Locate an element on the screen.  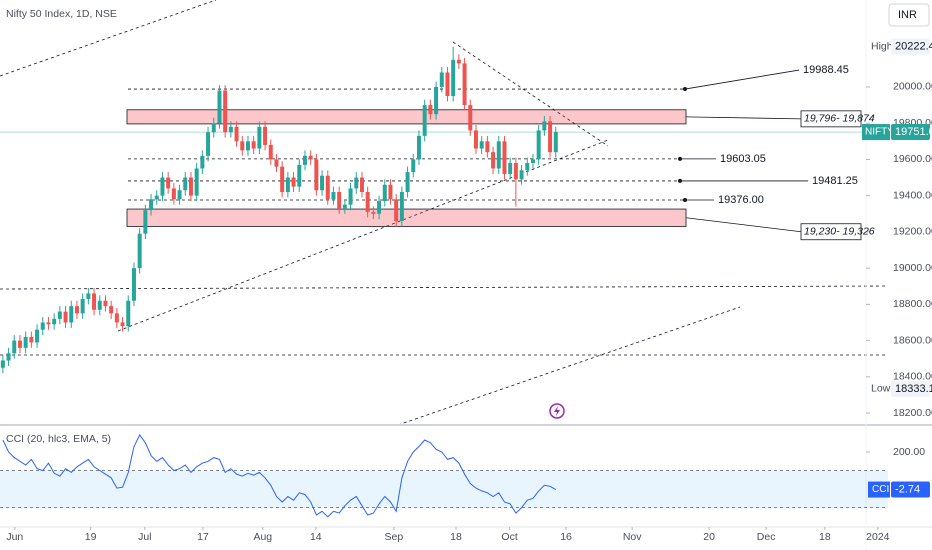
y-tick-label: 18800.00 is located at coordinates (912, 304).